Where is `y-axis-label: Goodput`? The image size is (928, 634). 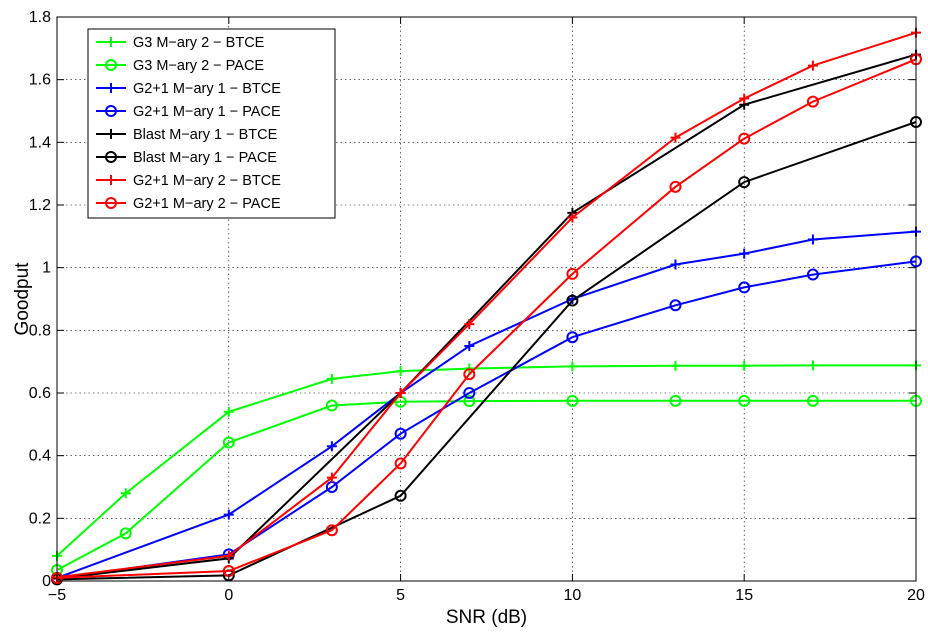
y-axis-label: Goodput is located at coordinates (22, 299).